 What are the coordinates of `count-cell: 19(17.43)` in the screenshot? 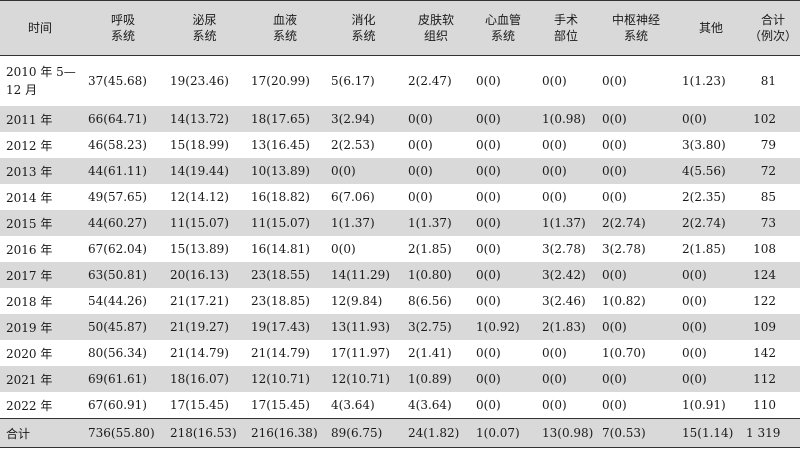 It's located at (285, 327).